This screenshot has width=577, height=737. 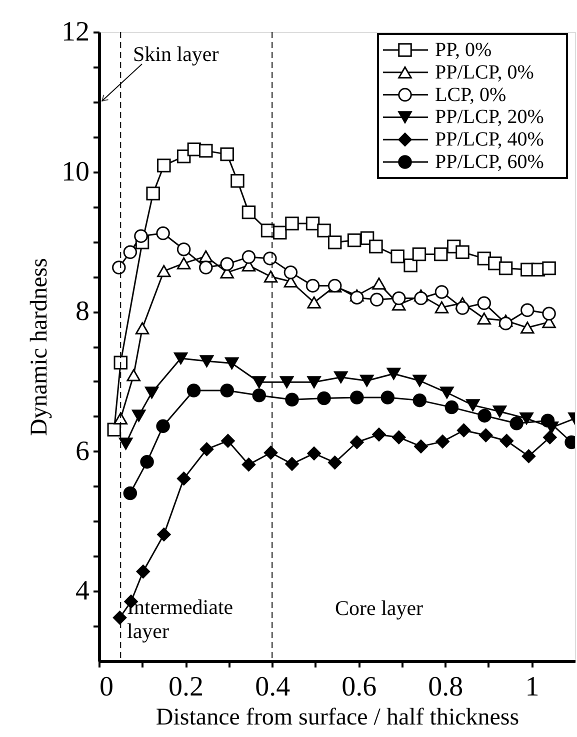 I want to click on x-tick-label: 1, so click(x=532, y=687).